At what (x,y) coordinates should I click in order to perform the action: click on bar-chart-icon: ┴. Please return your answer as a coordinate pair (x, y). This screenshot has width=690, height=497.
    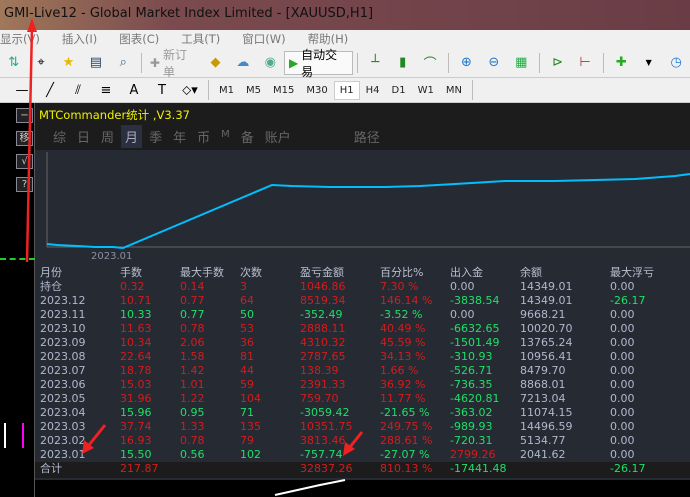
    Looking at the image, I should click on (375, 62).